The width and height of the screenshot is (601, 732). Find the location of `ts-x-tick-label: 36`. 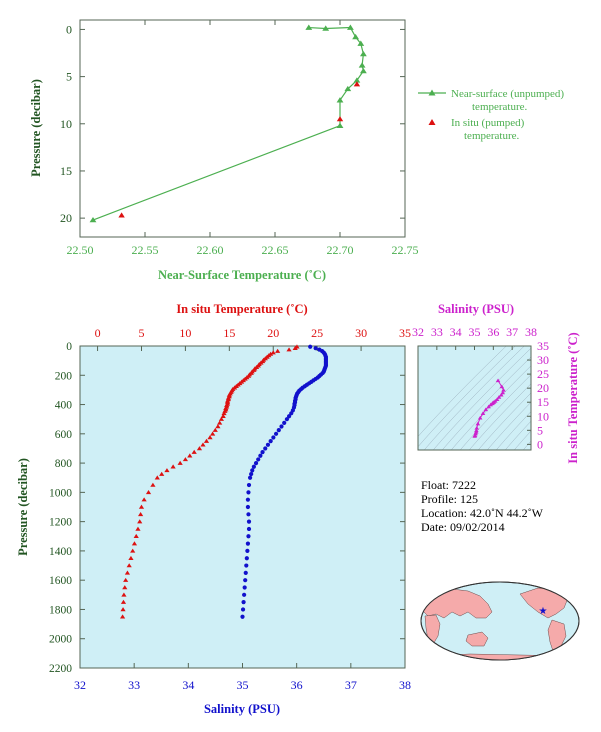

ts-x-tick-label: 36 is located at coordinates (493, 332).